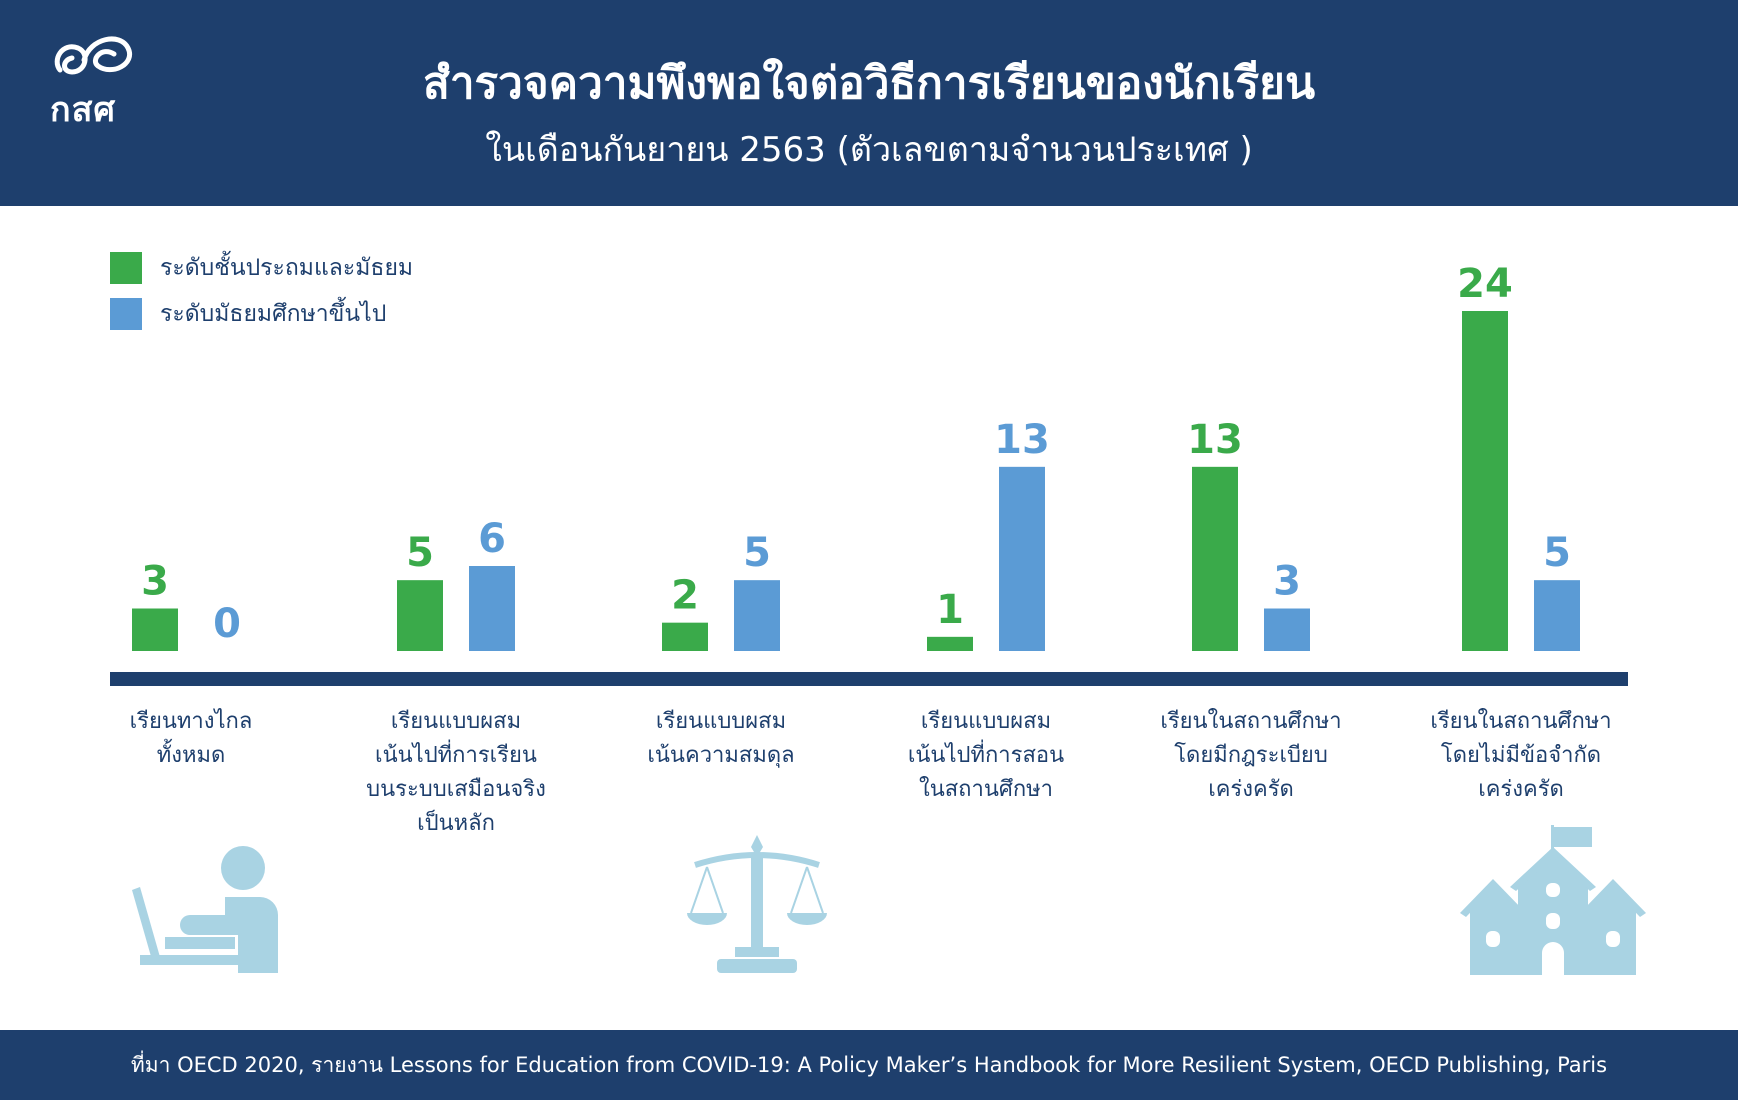 Image resolution: width=1738 pixels, height=1100 pixels. I want to click on data-label: 1, so click(950, 610).